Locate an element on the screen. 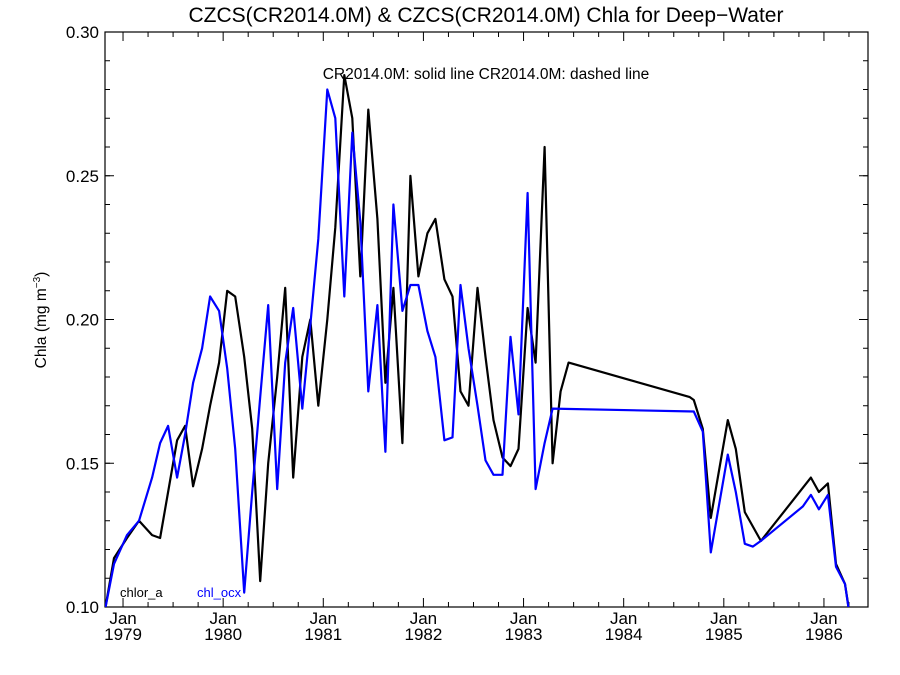 The height and width of the screenshot is (675, 900). y-axis-label-close: ) is located at coordinates (41, 274).